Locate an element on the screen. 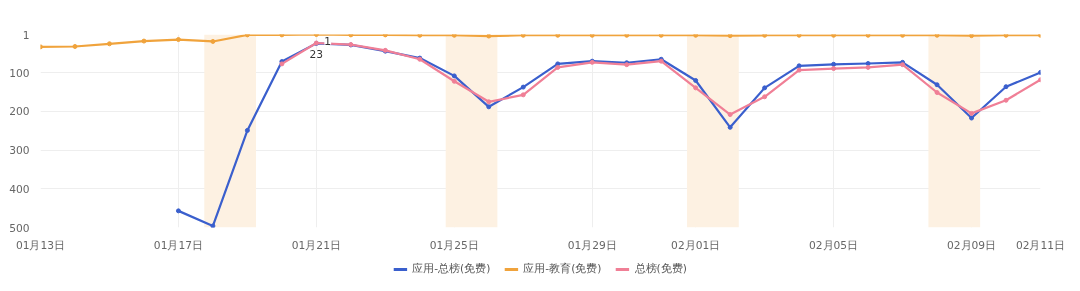 The image size is (1080, 291). x-tick-label: 01月13日 is located at coordinates (40, 245).